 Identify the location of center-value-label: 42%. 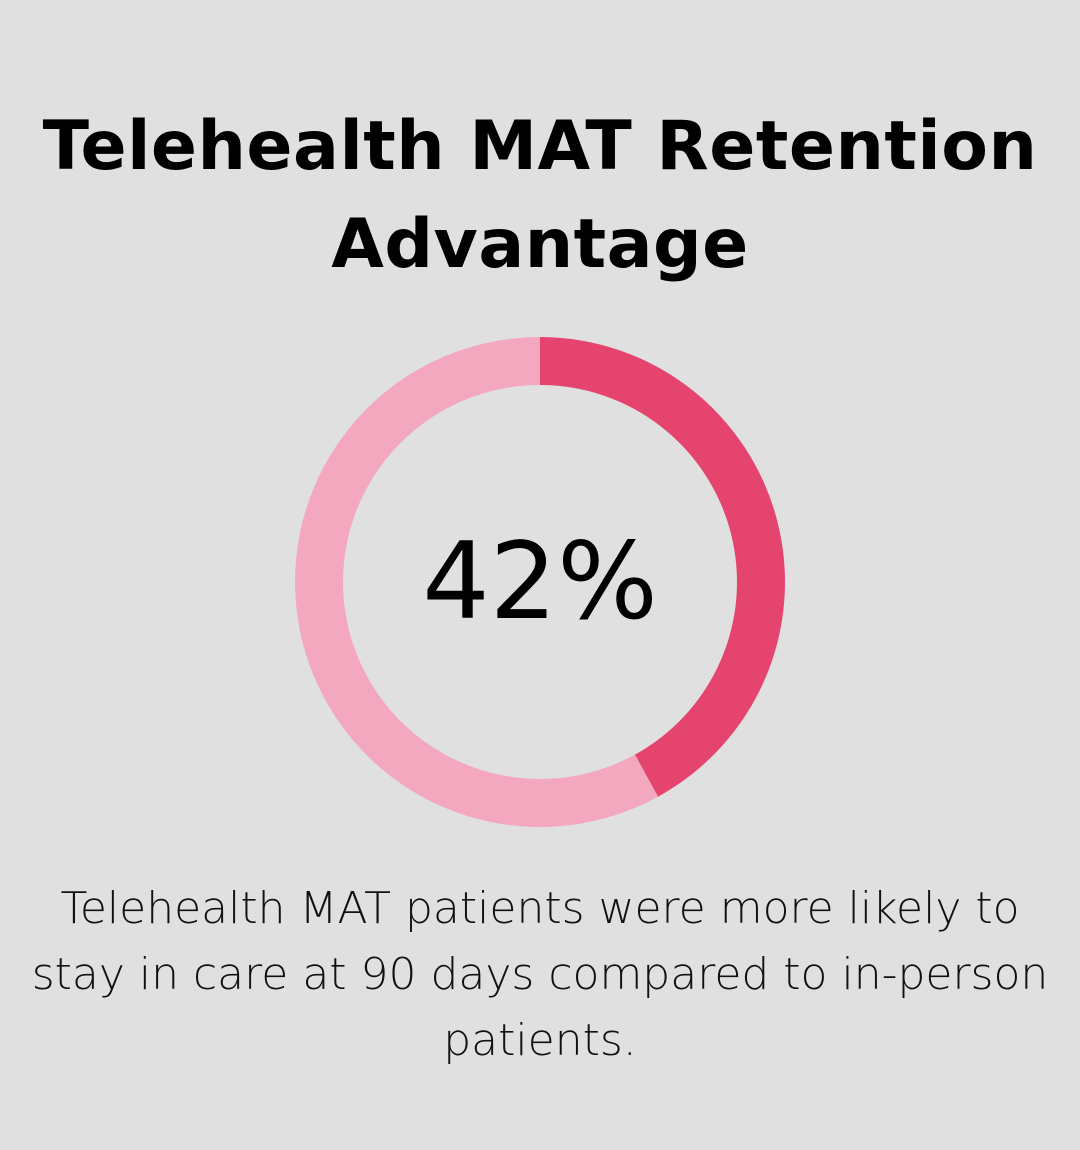
(540, 581).